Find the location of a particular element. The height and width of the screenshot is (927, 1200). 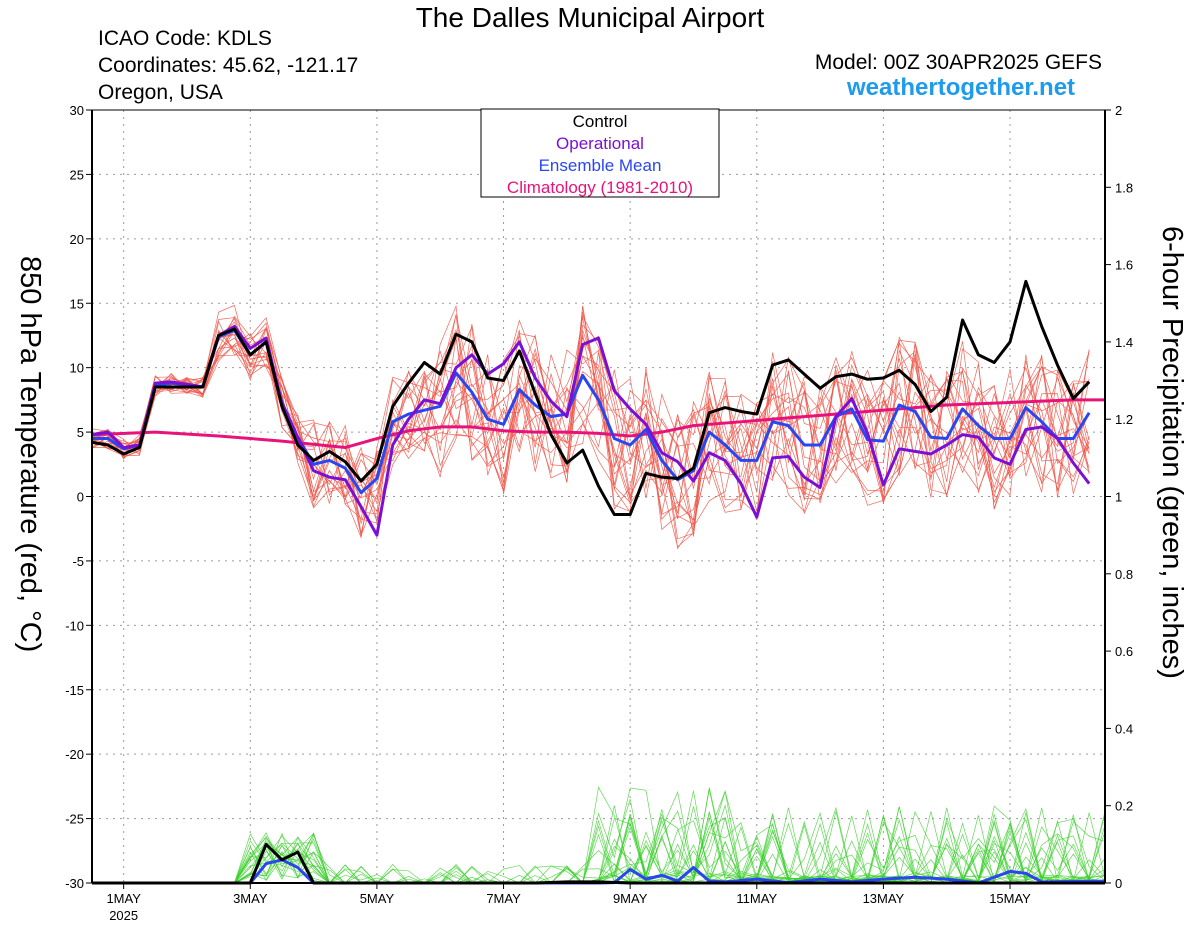

legend-entry: Climatology (1981-2010) is located at coordinates (600, 187).